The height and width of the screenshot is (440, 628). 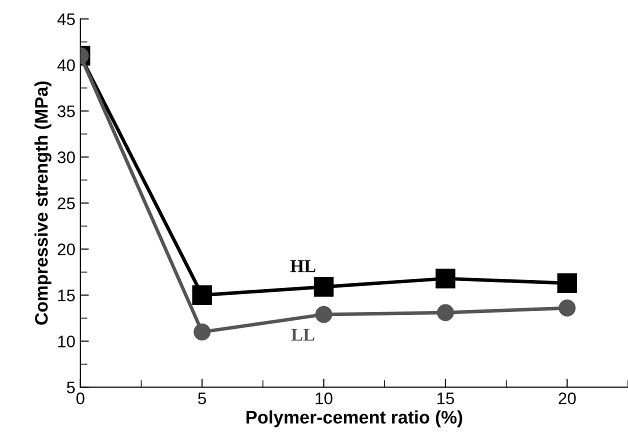 I want to click on y-tick-label: 40, so click(x=66, y=65).